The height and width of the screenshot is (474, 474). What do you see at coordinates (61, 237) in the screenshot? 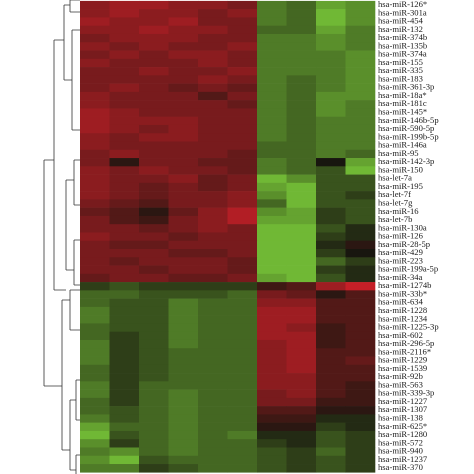
I see `dendrogram` at bounding box center [61, 237].